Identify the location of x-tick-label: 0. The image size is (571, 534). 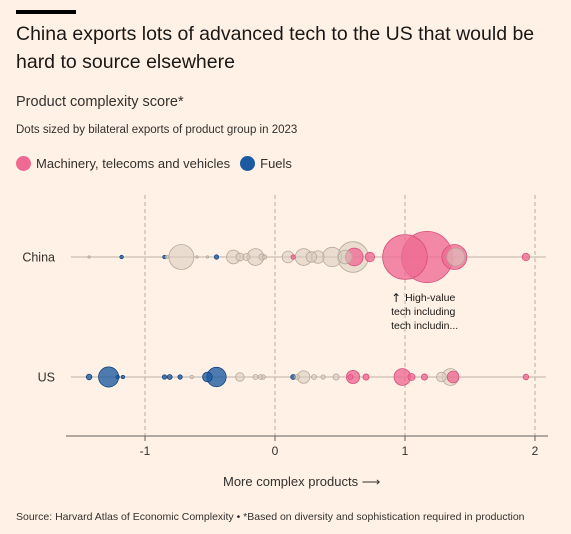
(275, 451).